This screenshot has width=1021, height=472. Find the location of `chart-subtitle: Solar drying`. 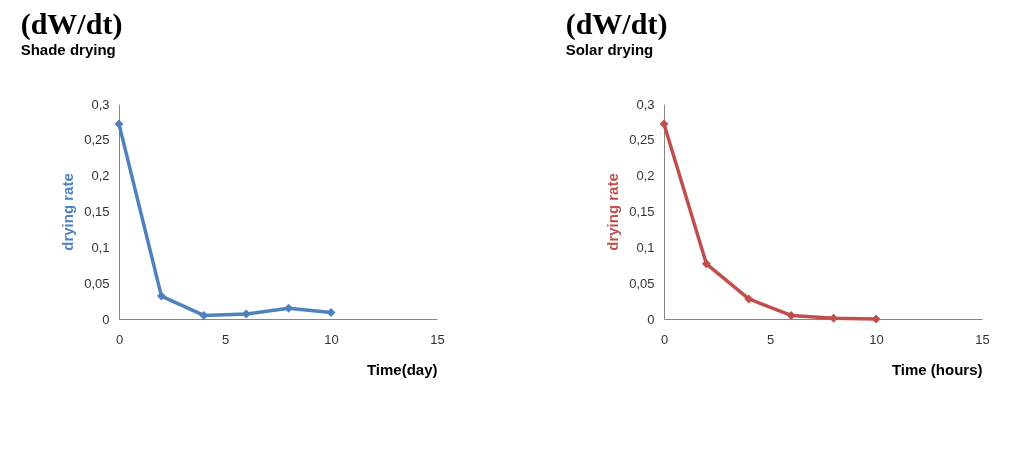

chart-subtitle: Solar drying is located at coordinates (609, 49).